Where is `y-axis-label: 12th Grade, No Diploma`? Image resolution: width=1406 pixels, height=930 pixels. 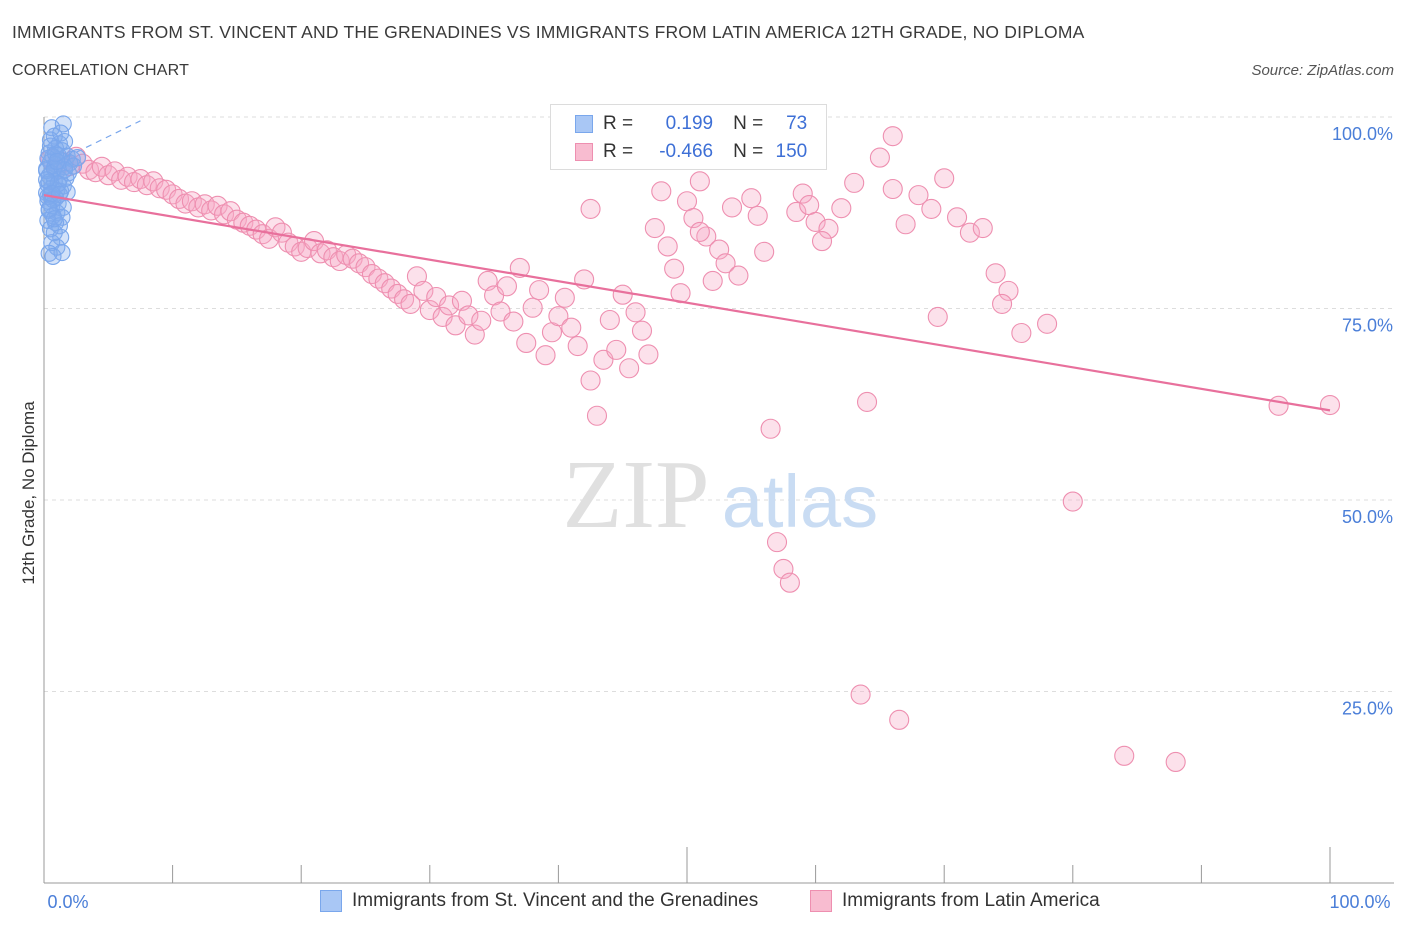
y-axis-label: 12th Grade, No Diploma is located at coordinates (28, 493).